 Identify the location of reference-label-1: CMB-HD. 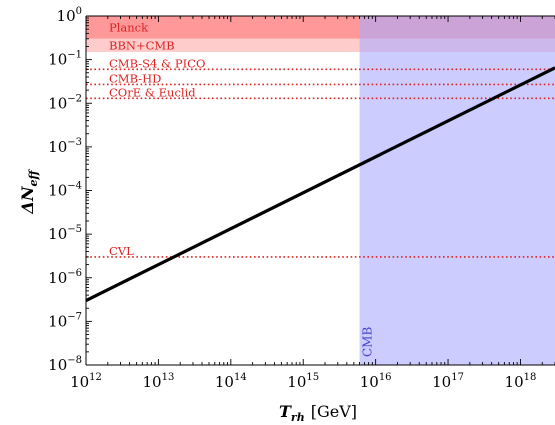
(135, 78).